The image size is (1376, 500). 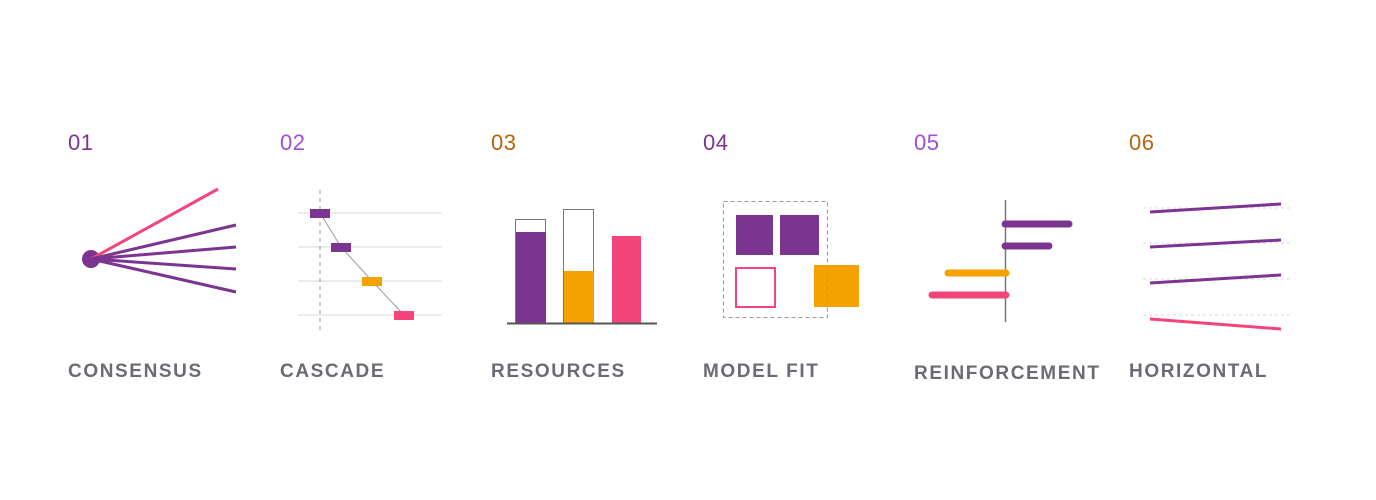 What do you see at coordinates (716, 142) in the screenshot?
I see `item-number: 04` at bounding box center [716, 142].